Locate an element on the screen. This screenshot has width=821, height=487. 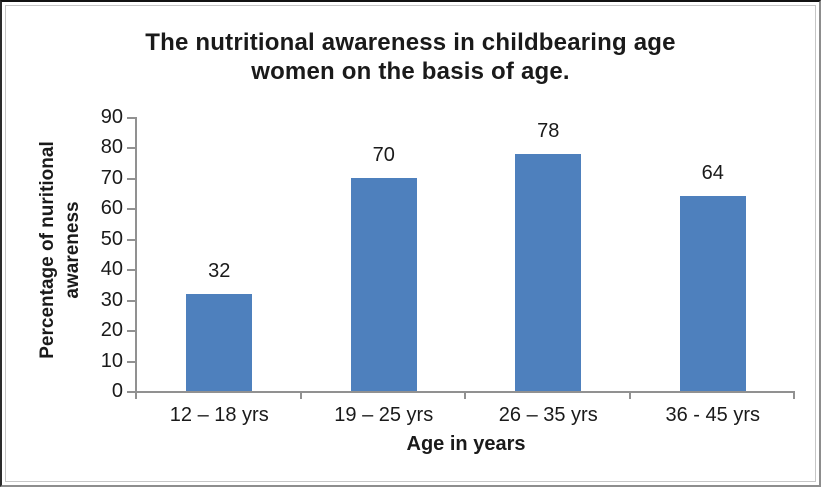
y-tick-label: 70 is located at coordinates (111, 177).